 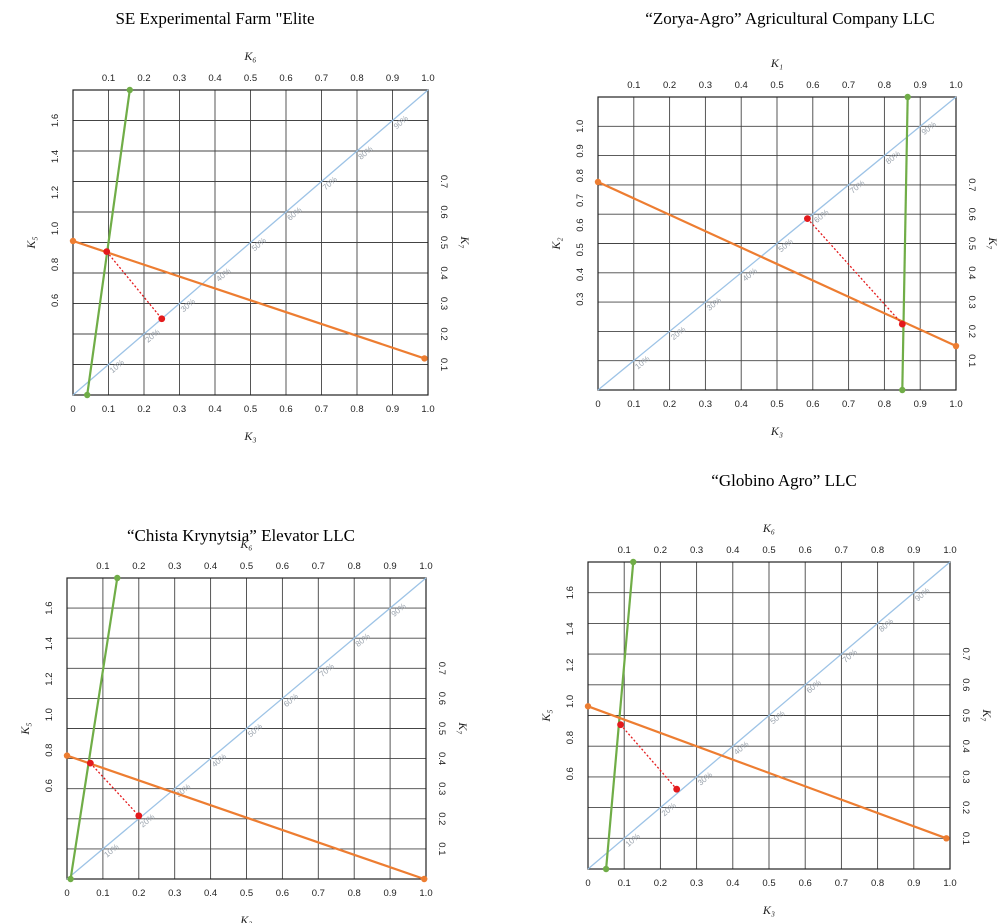 I want to click on bottom-tick-label: 0.4, so click(x=214, y=409).